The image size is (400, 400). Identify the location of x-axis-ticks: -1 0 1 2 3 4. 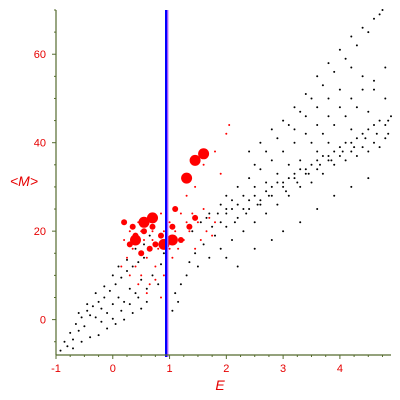
(217, 365).